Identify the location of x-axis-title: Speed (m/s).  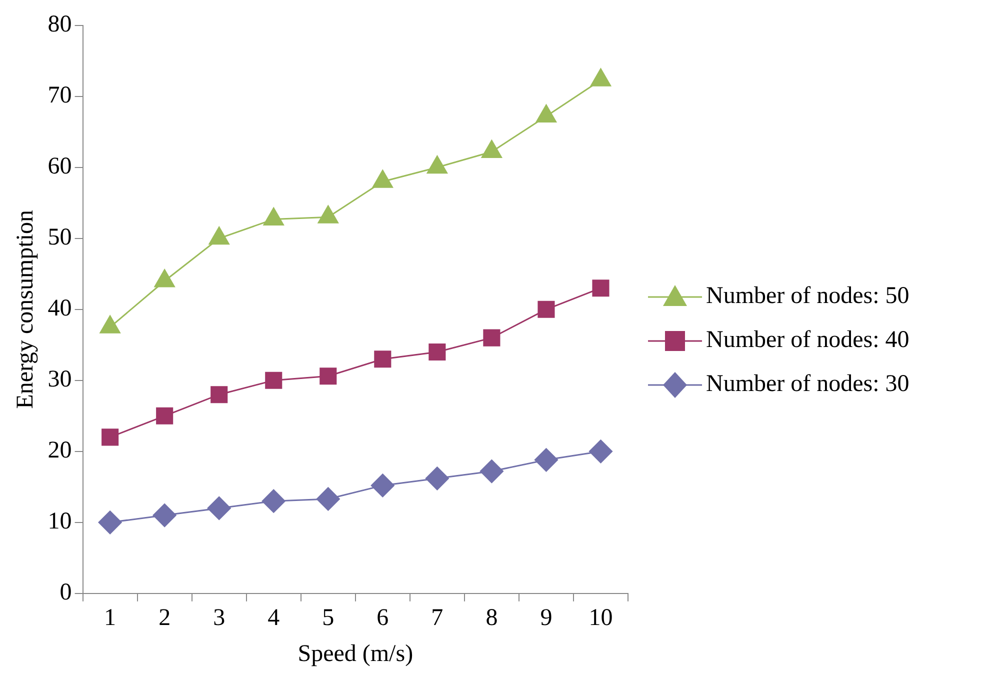
(356, 653).